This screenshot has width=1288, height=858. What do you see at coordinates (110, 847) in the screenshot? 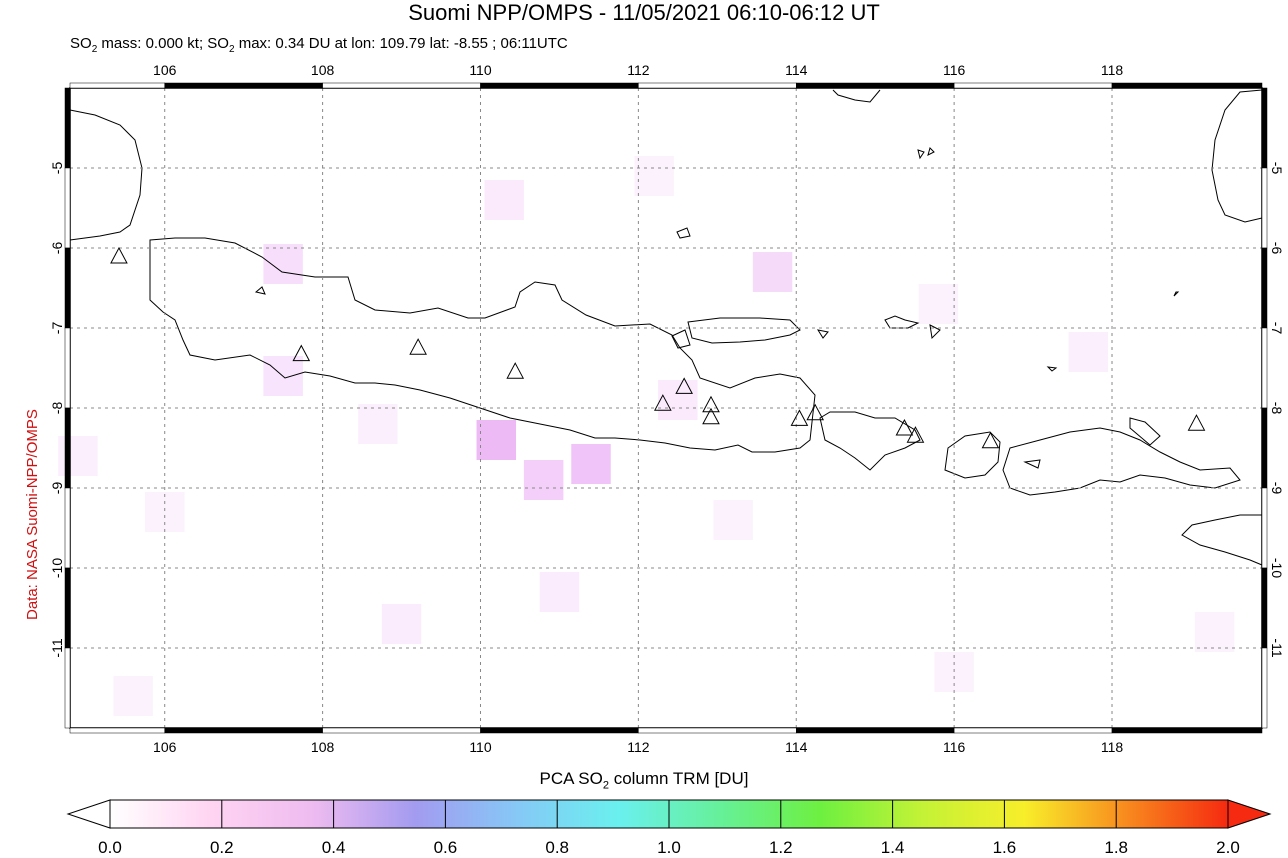
I see `colorbar-tick-label: 0.0` at bounding box center [110, 847].